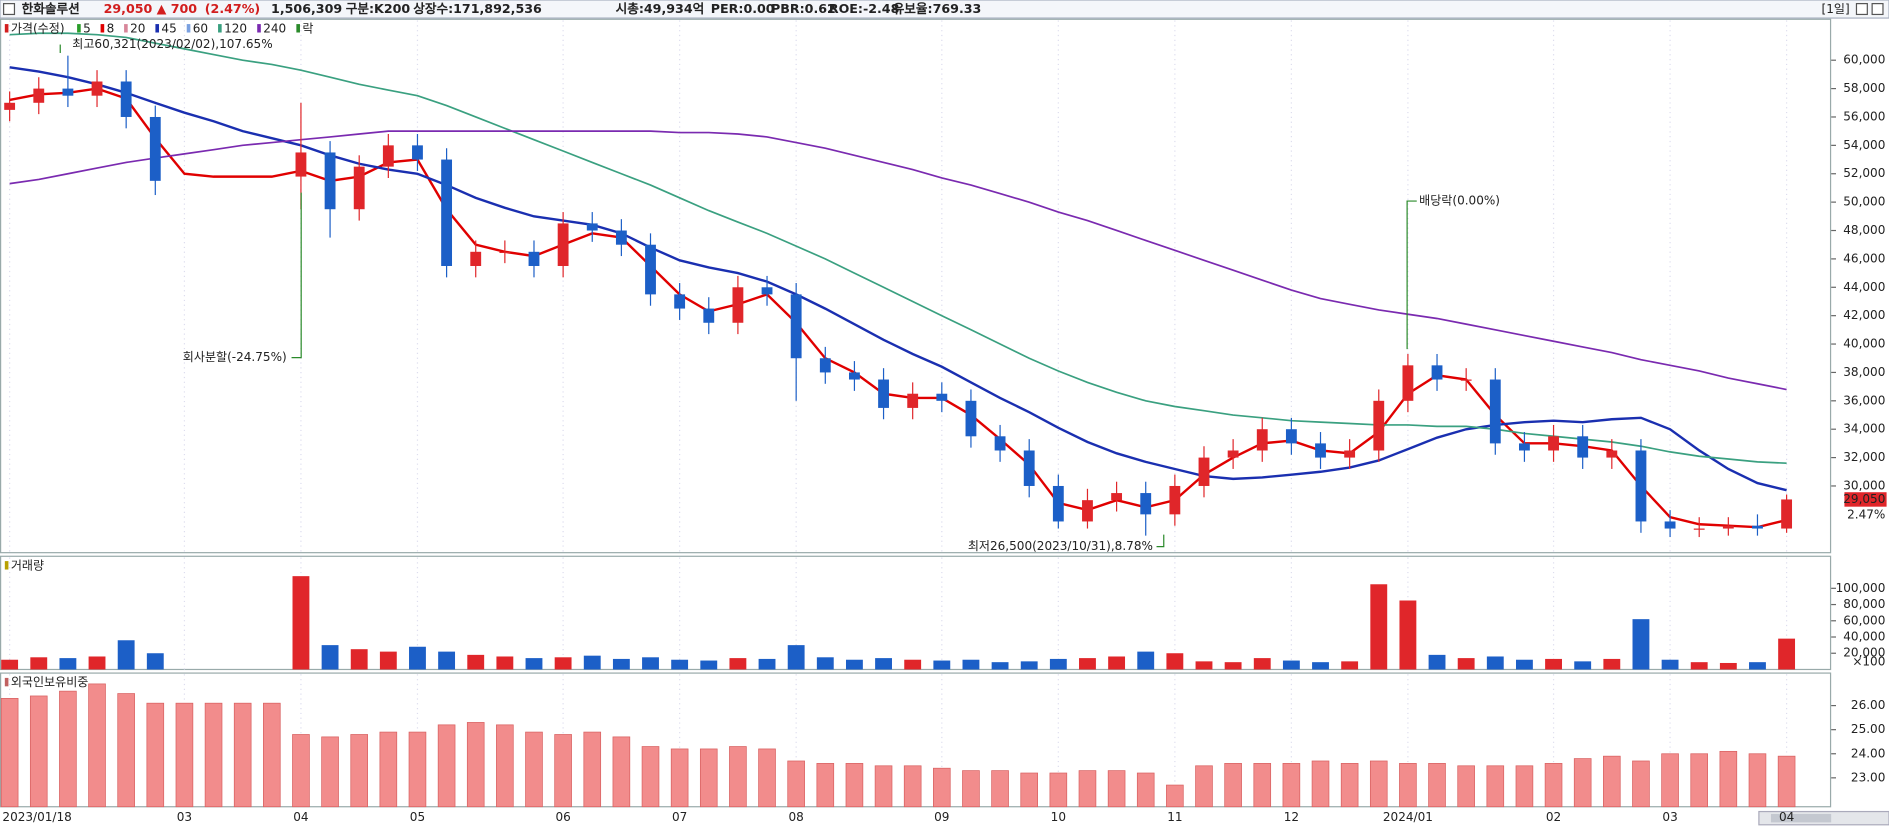 This screenshot has height=826, width=1889. What do you see at coordinates (916, 613) in the screenshot?
I see `volume-panel` at bounding box center [916, 613].